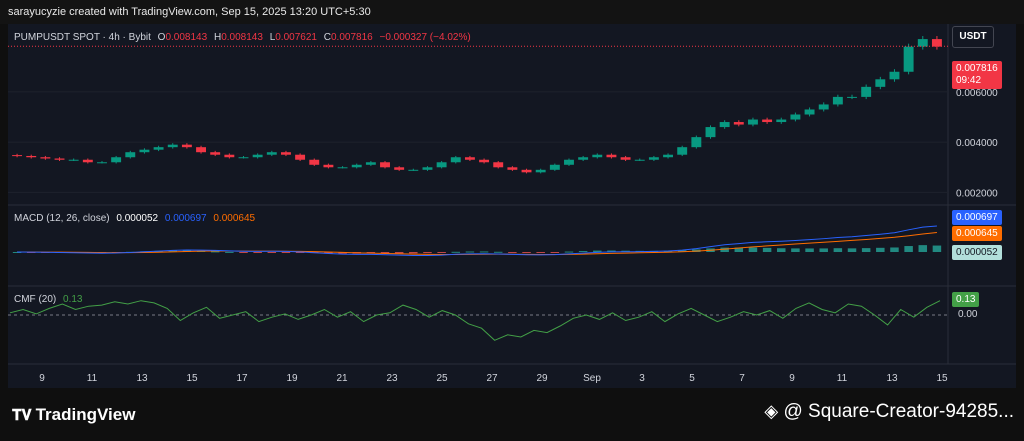 This screenshot has height=441, width=1024. I want to click on macd-line-value: 0.000697, so click(185, 218).